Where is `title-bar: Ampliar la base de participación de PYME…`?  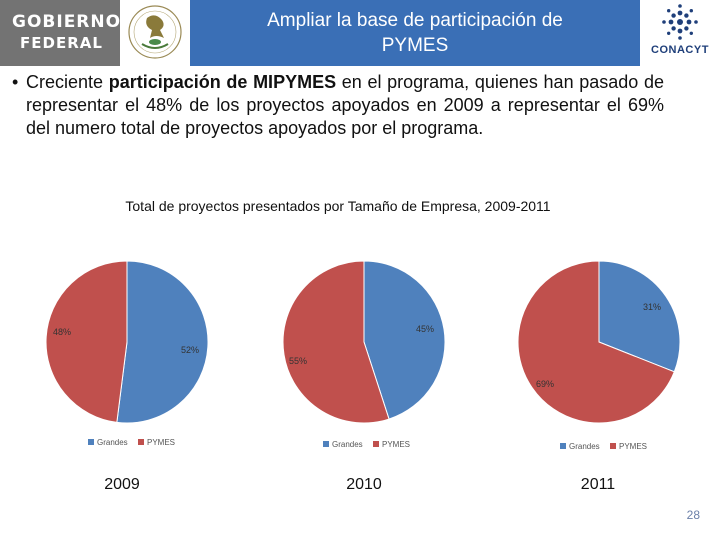 title-bar: Ampliar la base de participación de PYME… is located at coordinates (415, 33).